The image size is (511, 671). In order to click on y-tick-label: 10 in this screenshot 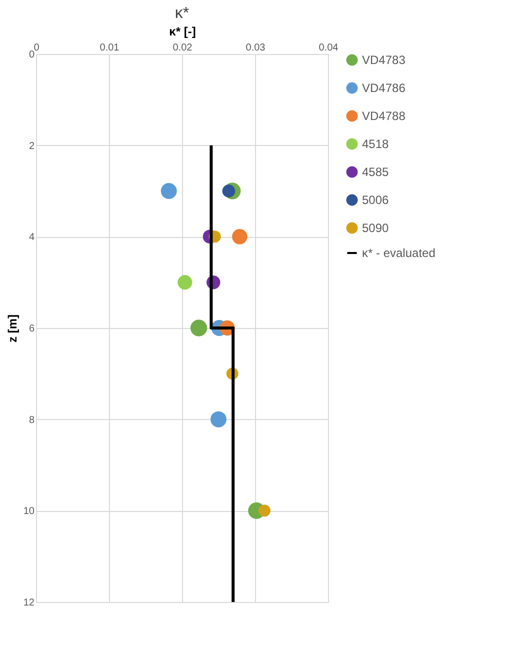, I will do `click(29, 512)`.